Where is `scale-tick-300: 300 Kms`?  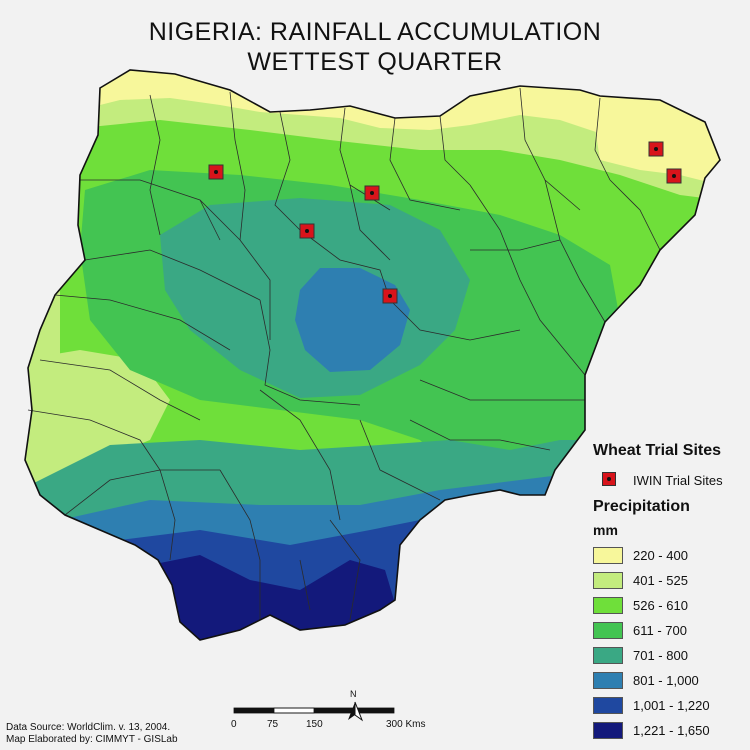 scale-tick-300: 300 Kms is located at coordinates (406, 724).